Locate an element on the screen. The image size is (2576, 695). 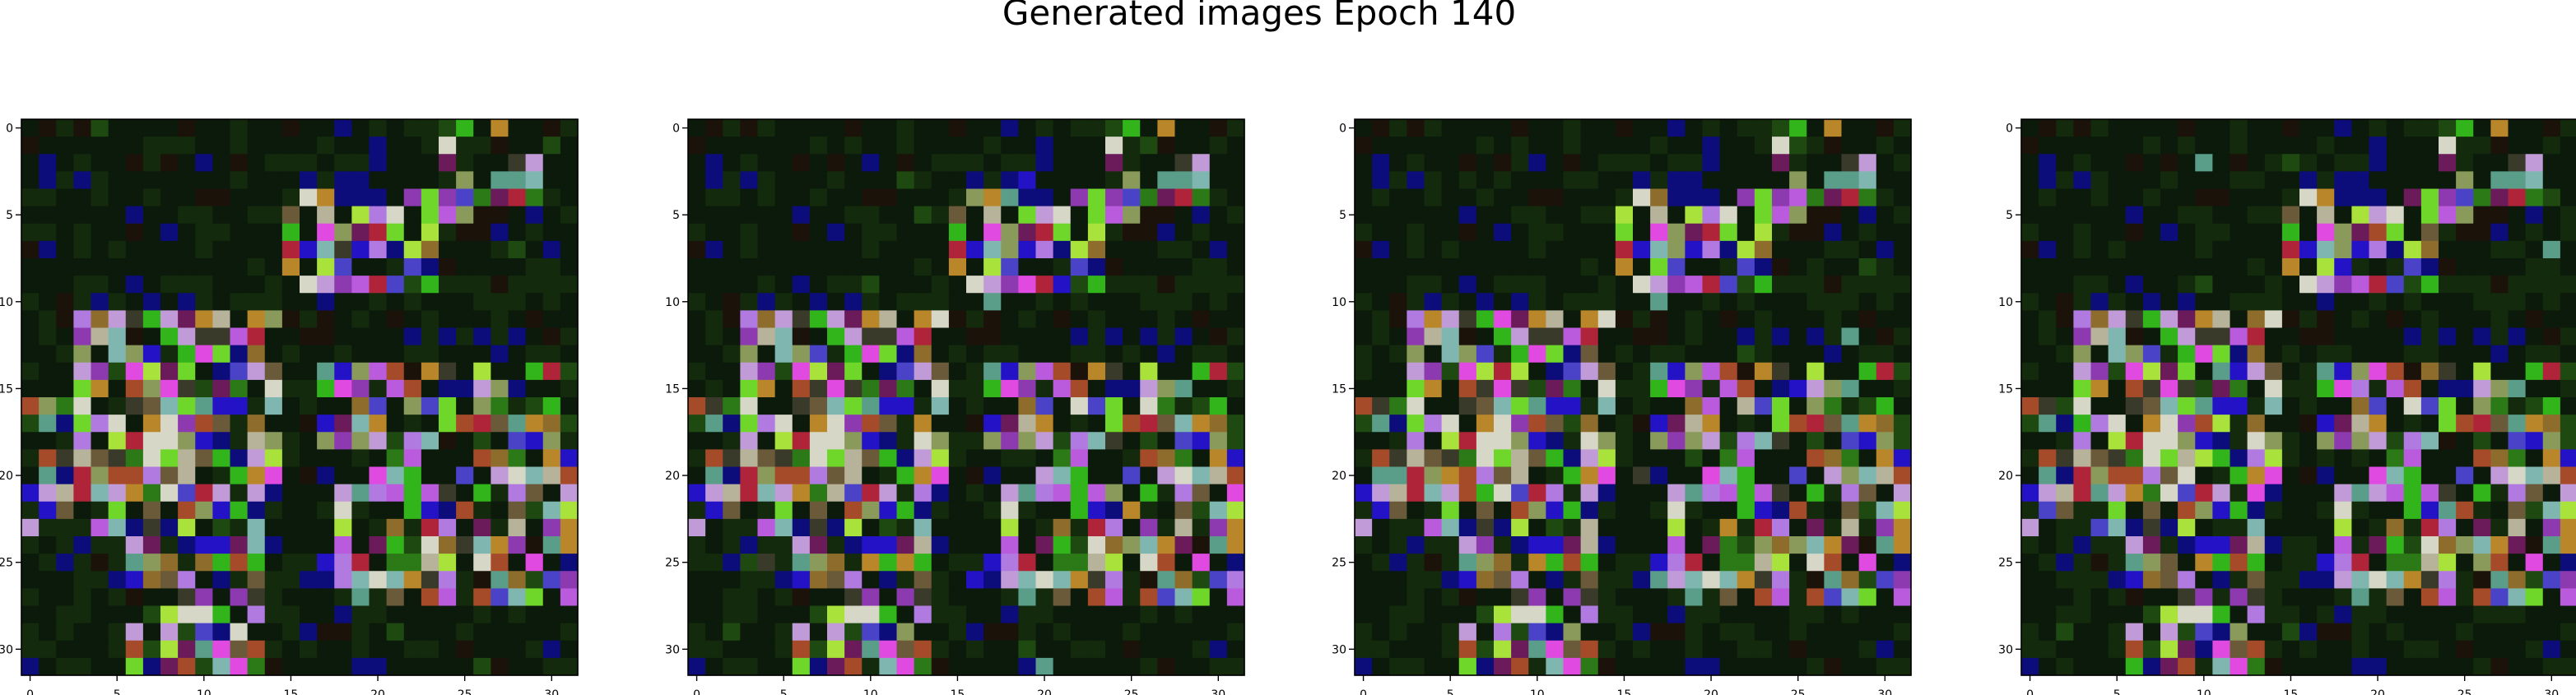
y-tick-label: 5 is located at coordinates (2009, 215).